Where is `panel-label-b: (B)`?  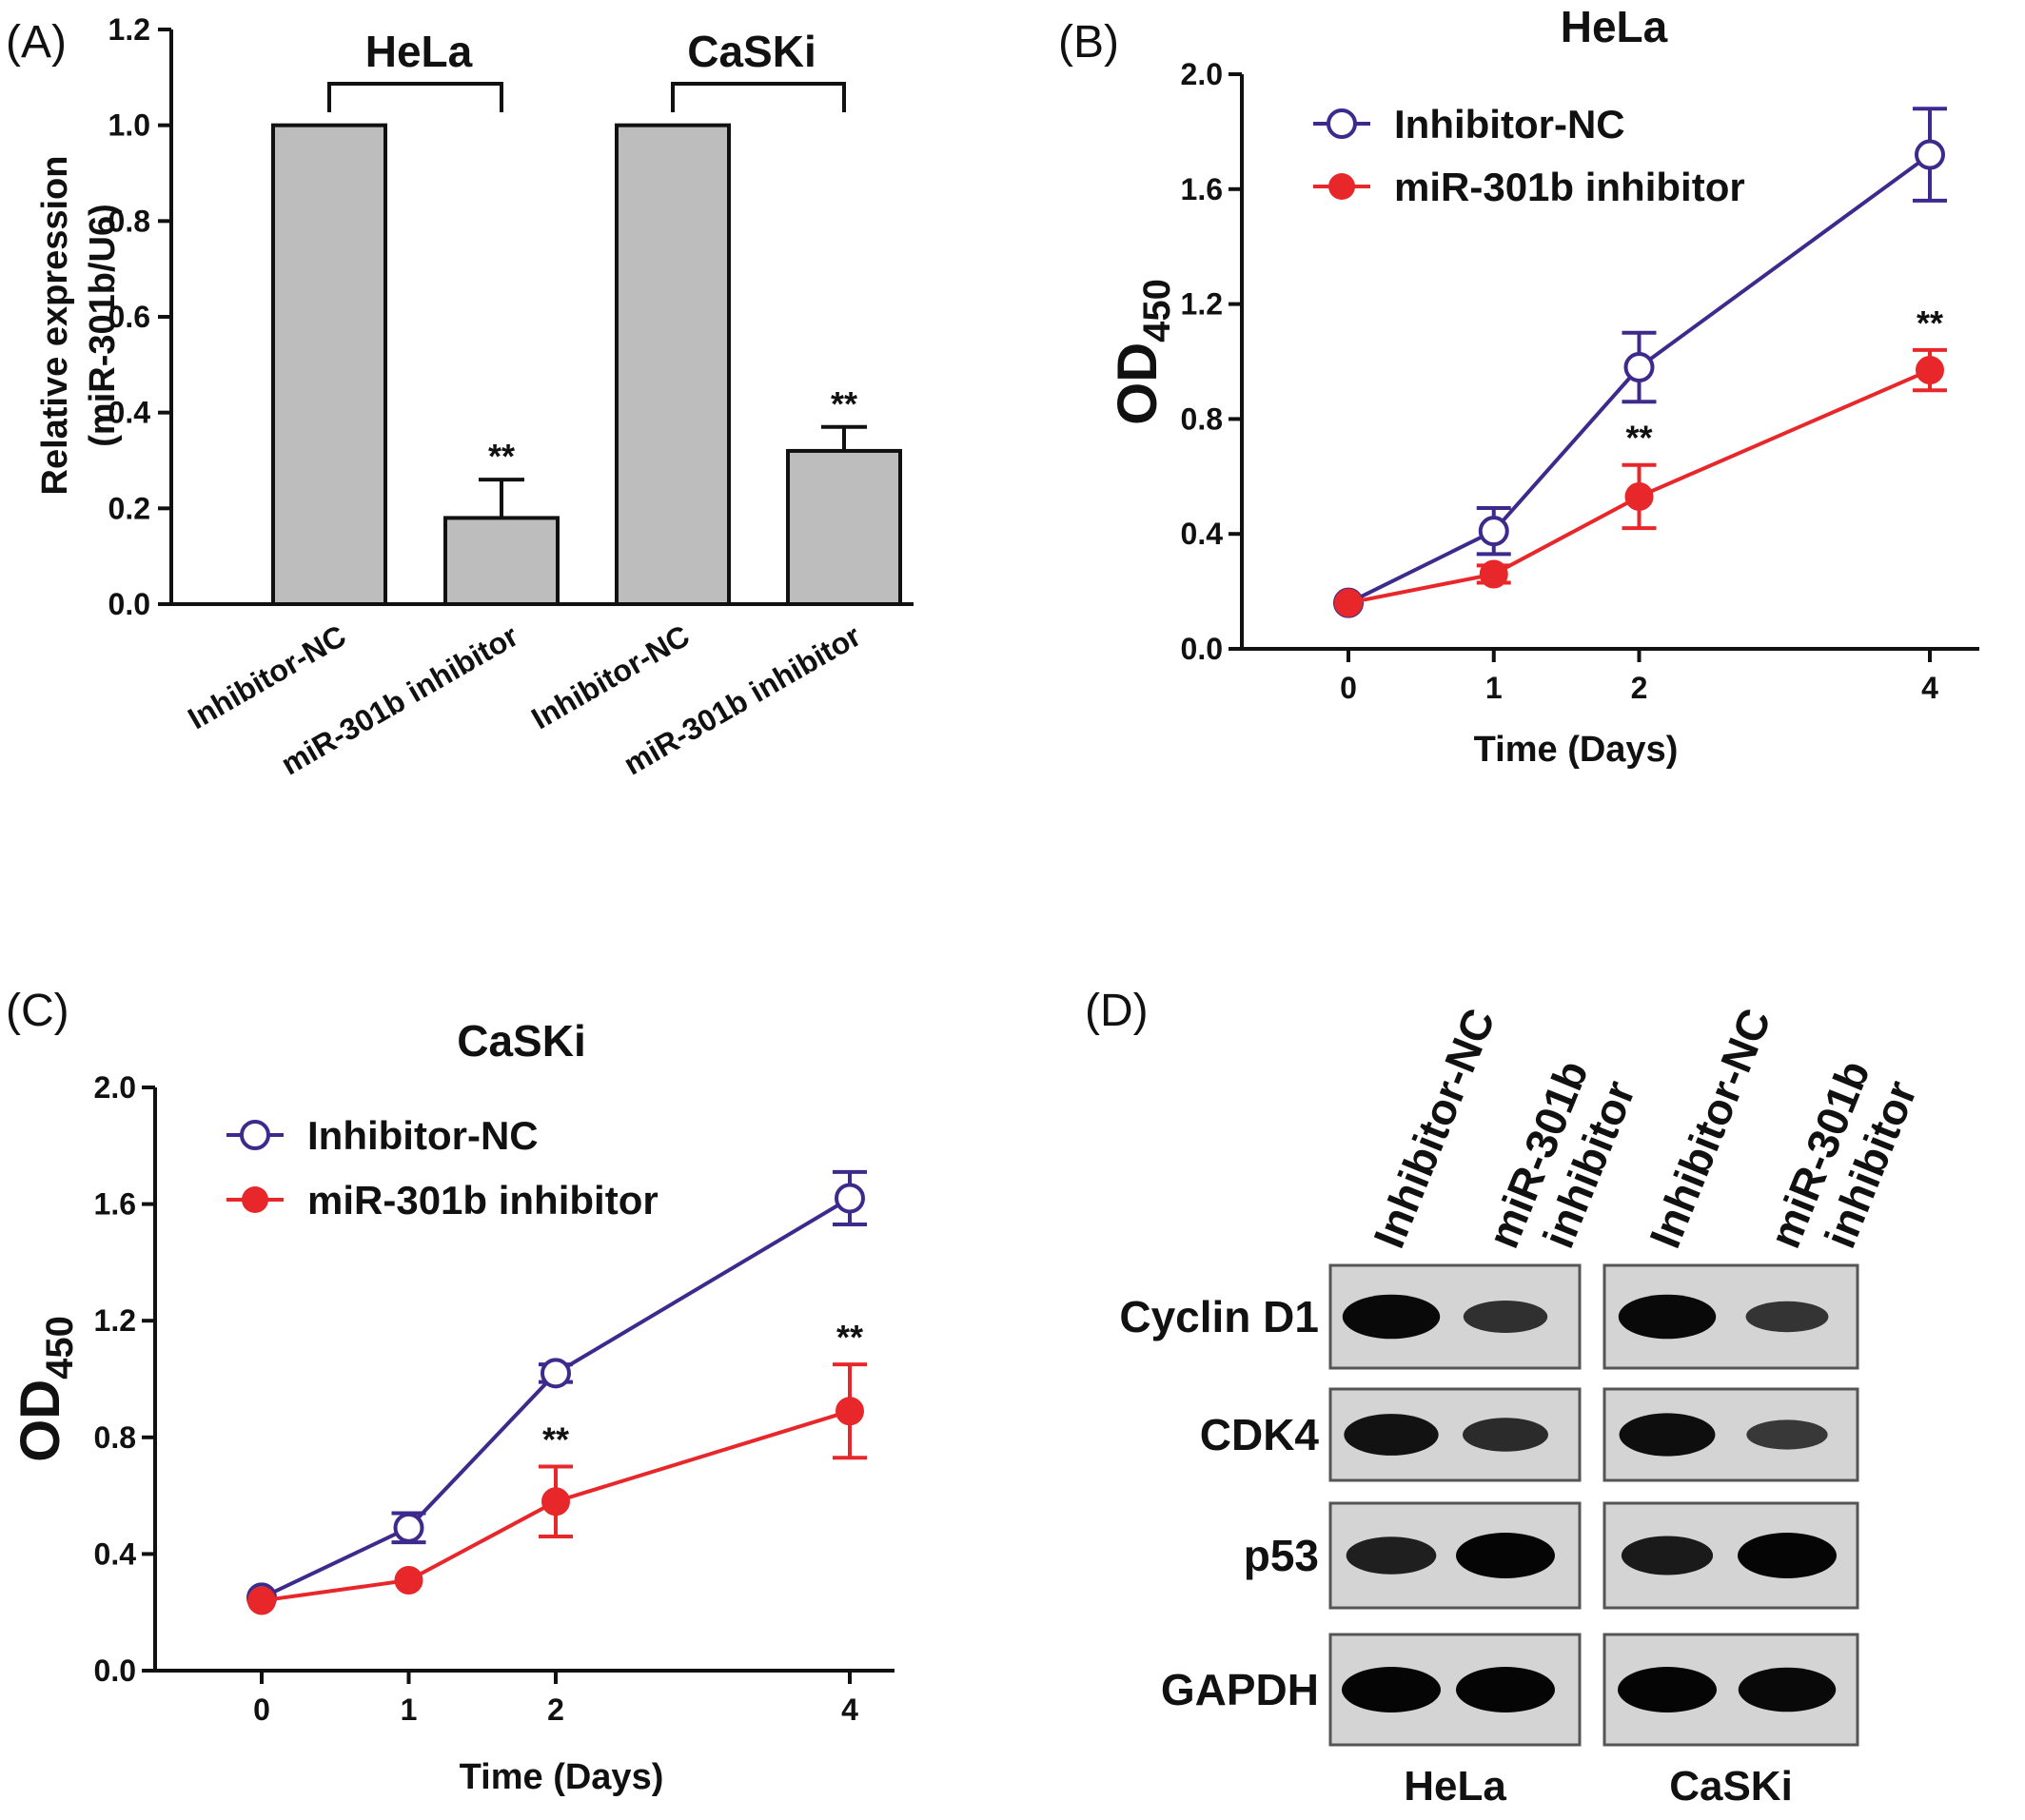
panel-label-b: (B) is located at coordinates (1088, 43).